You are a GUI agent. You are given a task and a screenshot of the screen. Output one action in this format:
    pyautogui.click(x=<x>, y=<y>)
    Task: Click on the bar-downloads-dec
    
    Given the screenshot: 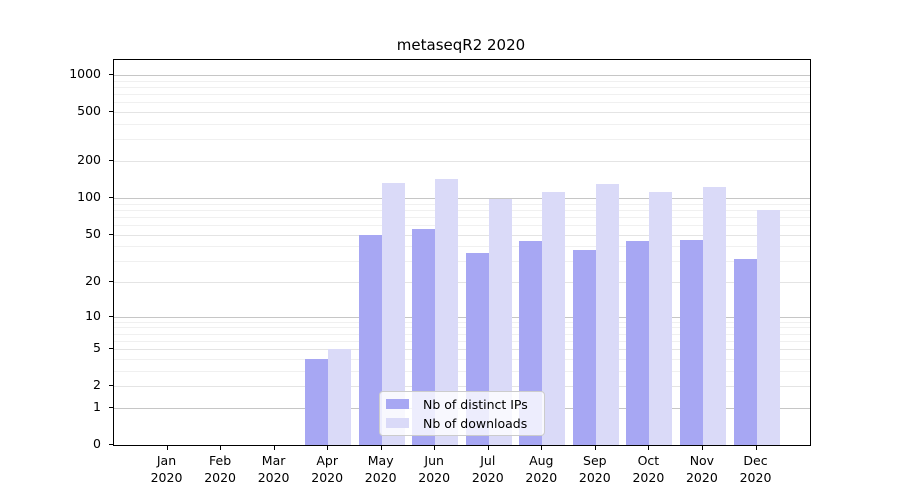 What is the action you would take?
    pyautogui.click(x=768, y=327)
    